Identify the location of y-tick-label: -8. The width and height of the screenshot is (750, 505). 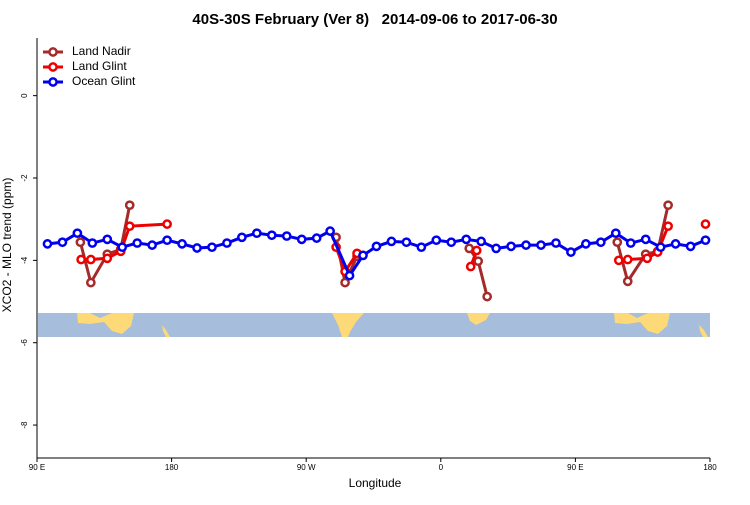
(24, 425).